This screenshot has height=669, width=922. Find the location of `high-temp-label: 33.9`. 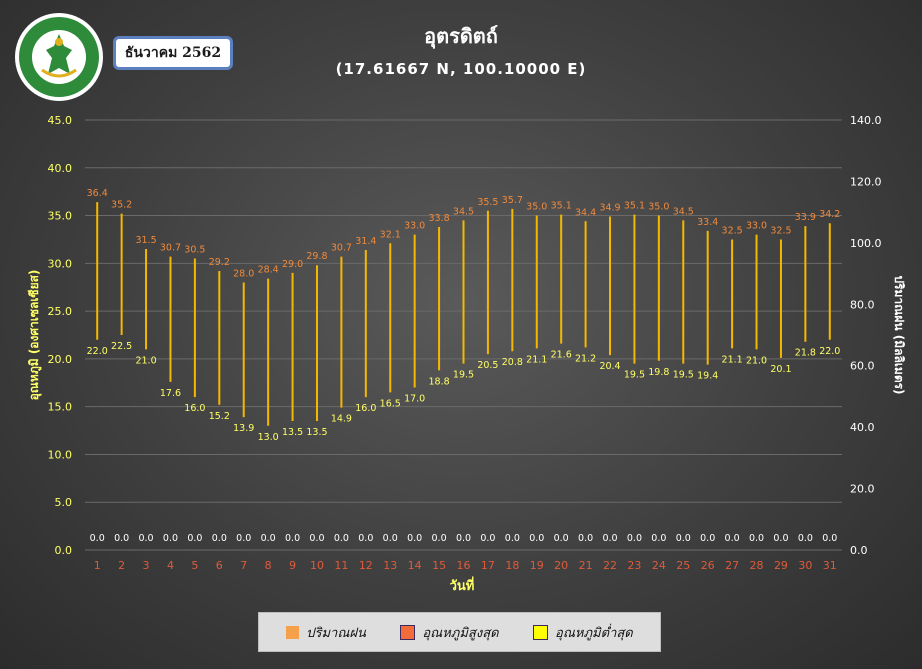

high-temp-label: 33.9 is located at coordinates (805, 217).